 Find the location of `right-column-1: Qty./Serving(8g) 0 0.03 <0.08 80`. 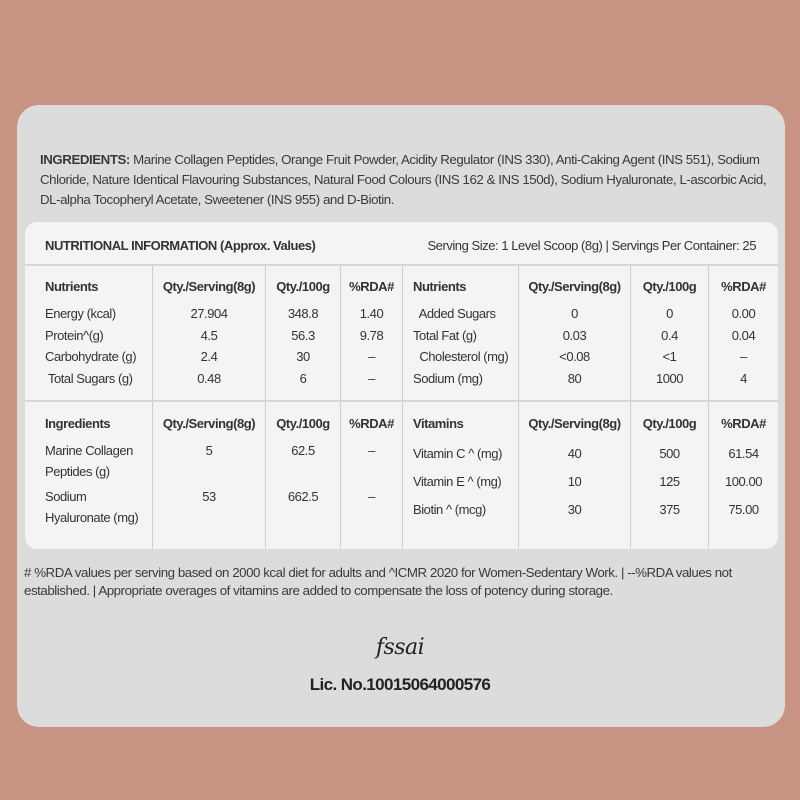

right-column-1: Qty./Serving(8g) 0 0.03 <0.08 80 is located at coordinates (574, 333).